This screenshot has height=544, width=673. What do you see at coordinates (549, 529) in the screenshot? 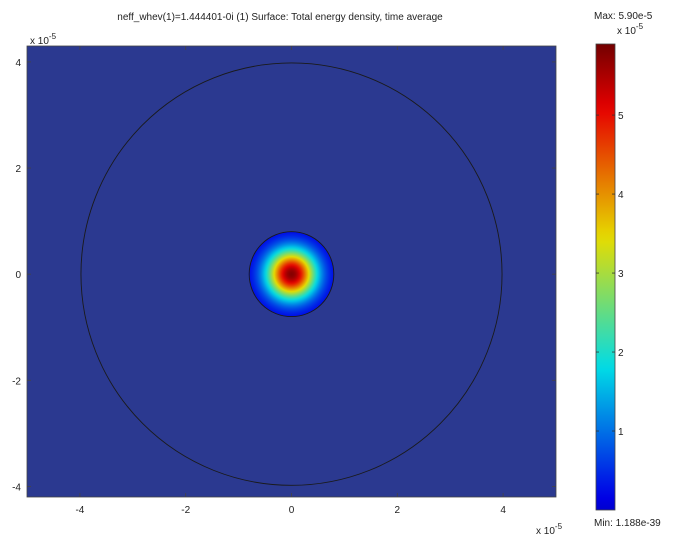
I see `x-exponent-label: x 10-5` at bounding box center [549, 529].